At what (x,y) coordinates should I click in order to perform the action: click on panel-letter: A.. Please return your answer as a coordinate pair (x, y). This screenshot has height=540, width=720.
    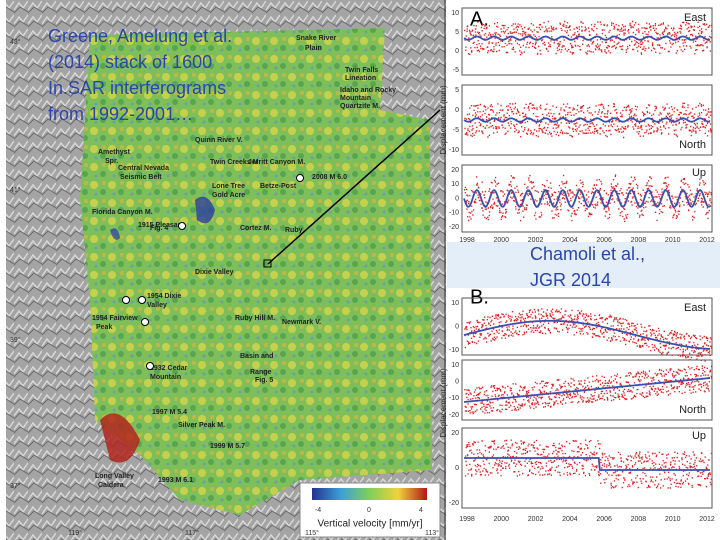
    Looking at the image, I should click on (479, 19).